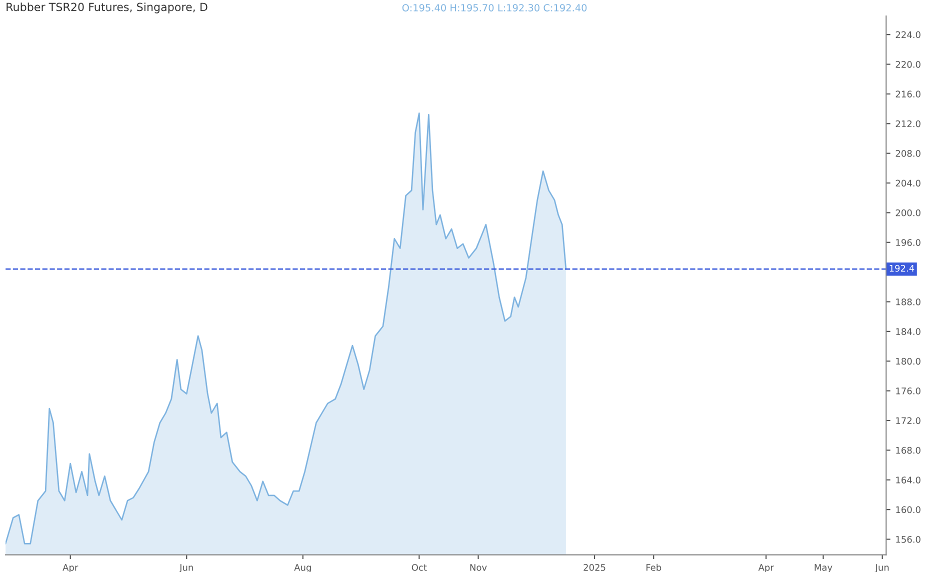 The image size is (925, 572). Describe the element at coordinates (654, 567) in the screenshot. I see `x-tick-label: Feb` at that location.